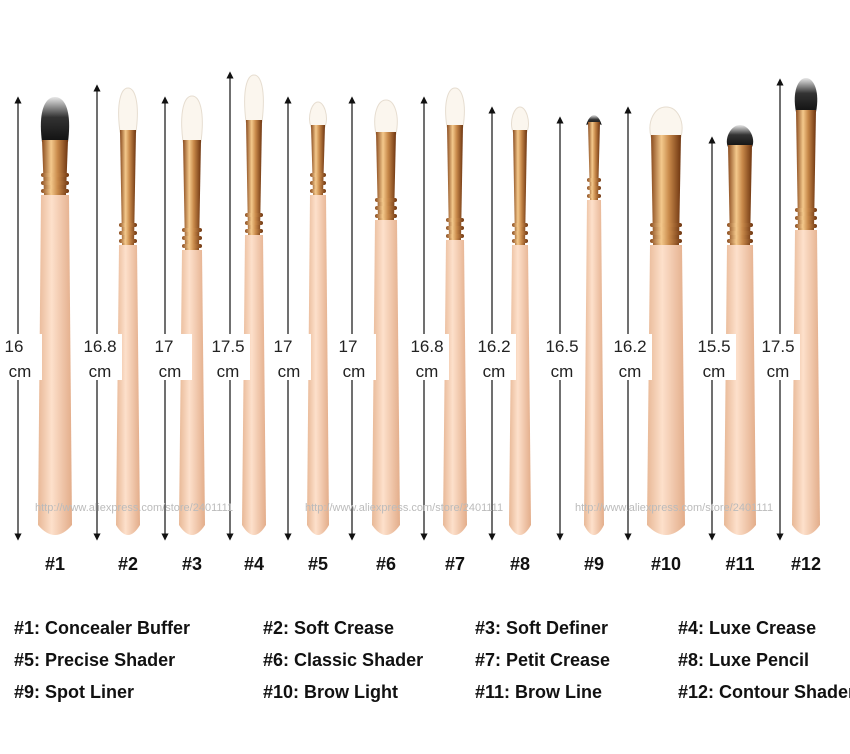  Describe the element at coordinates (739, 564) in the screenshot. I see `brush-number: #11` at that location.